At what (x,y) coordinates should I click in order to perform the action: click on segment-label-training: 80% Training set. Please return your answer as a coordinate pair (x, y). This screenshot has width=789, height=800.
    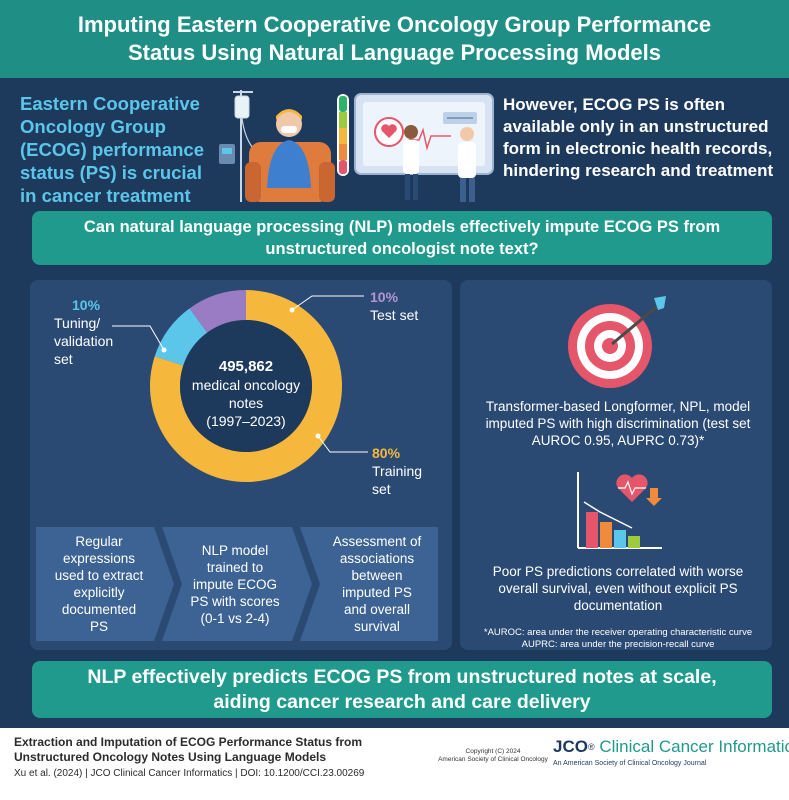
    Looking at the image, I should click on (403, 471).